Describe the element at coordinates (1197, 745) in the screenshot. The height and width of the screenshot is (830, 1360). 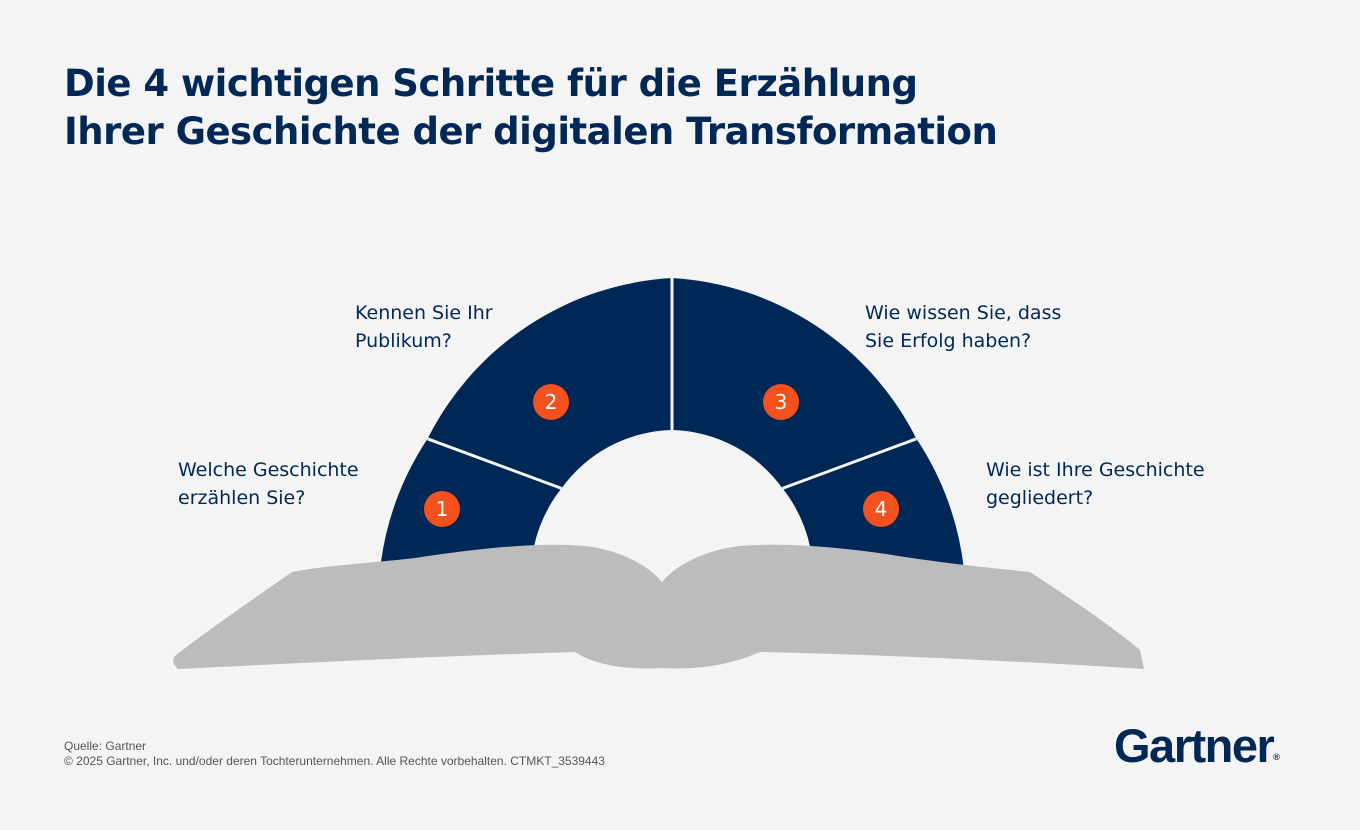
I see `gartner-logo: Gartner®` at that location.